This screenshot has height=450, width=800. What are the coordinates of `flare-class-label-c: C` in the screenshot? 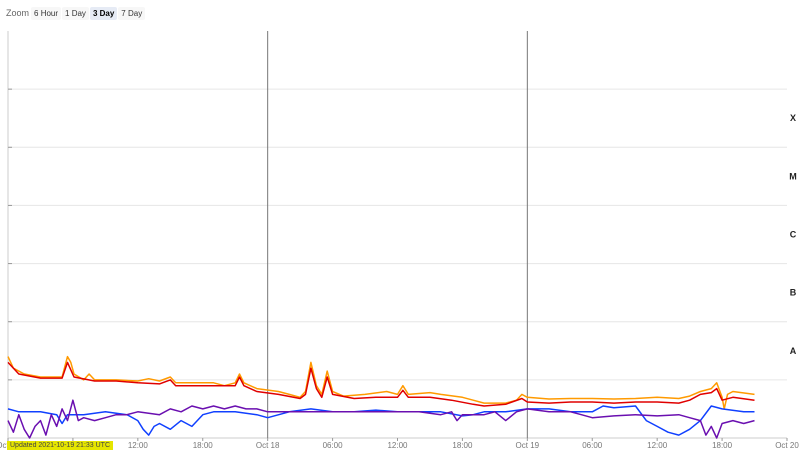 It's located at (793, 235).